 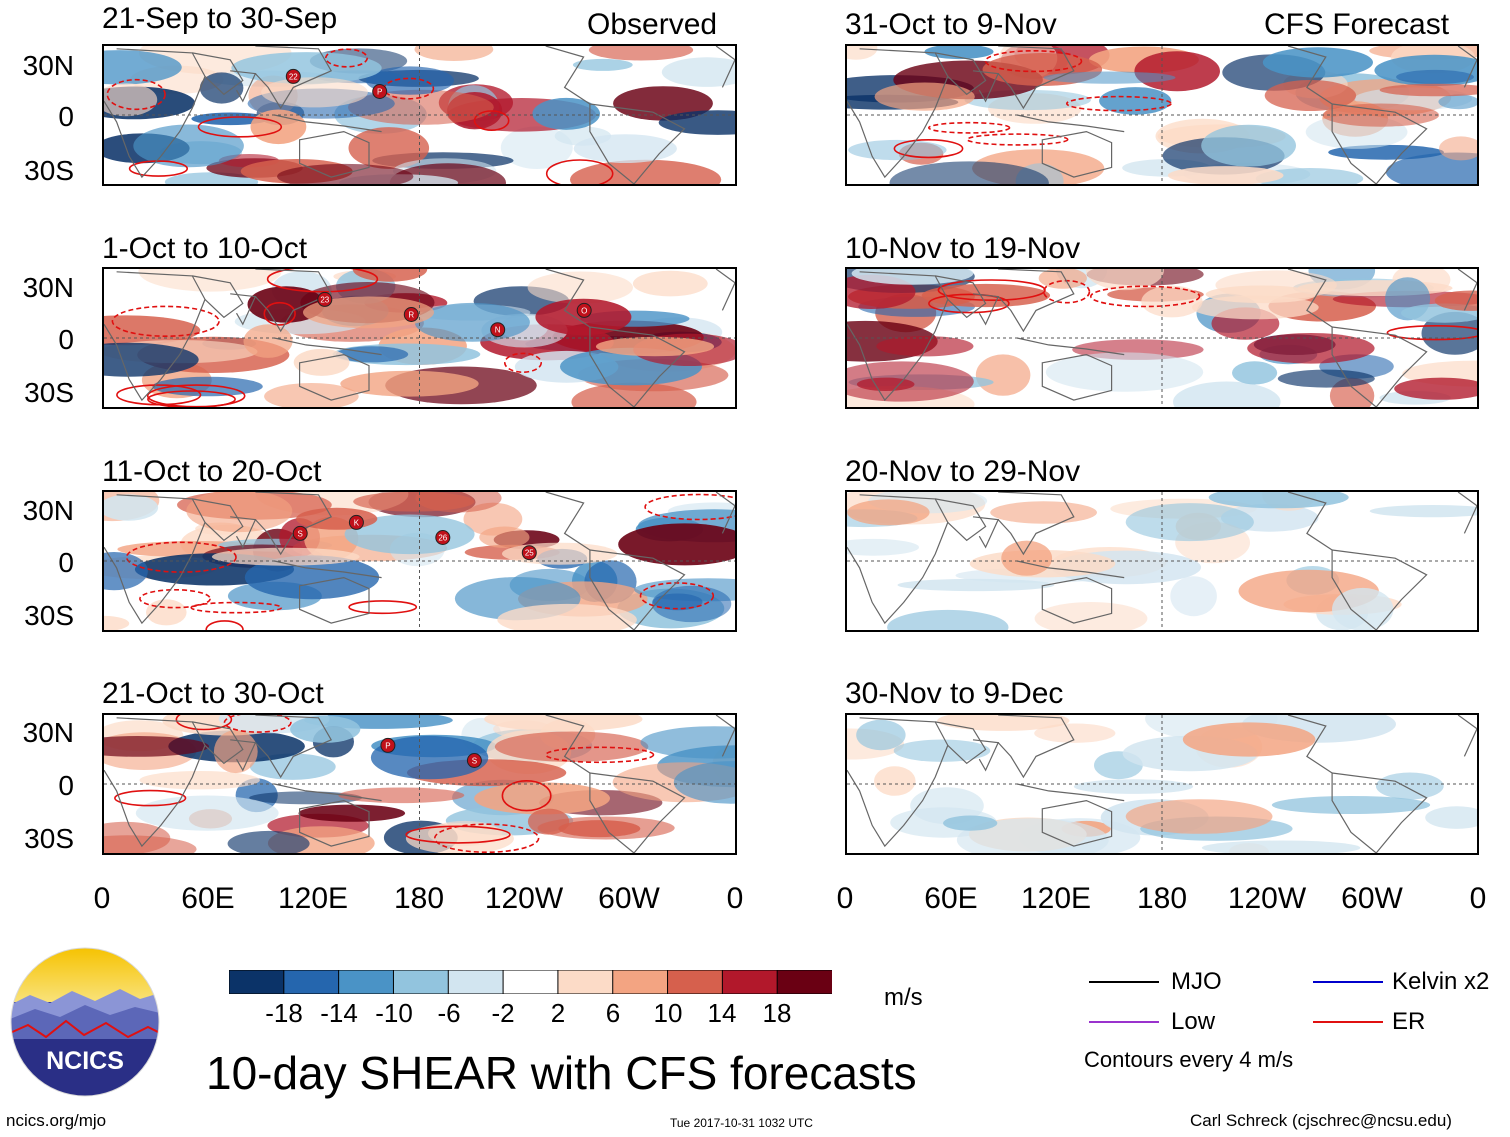 I want to click on tropical-cyclone-label: K, so click(x=357, y=522).